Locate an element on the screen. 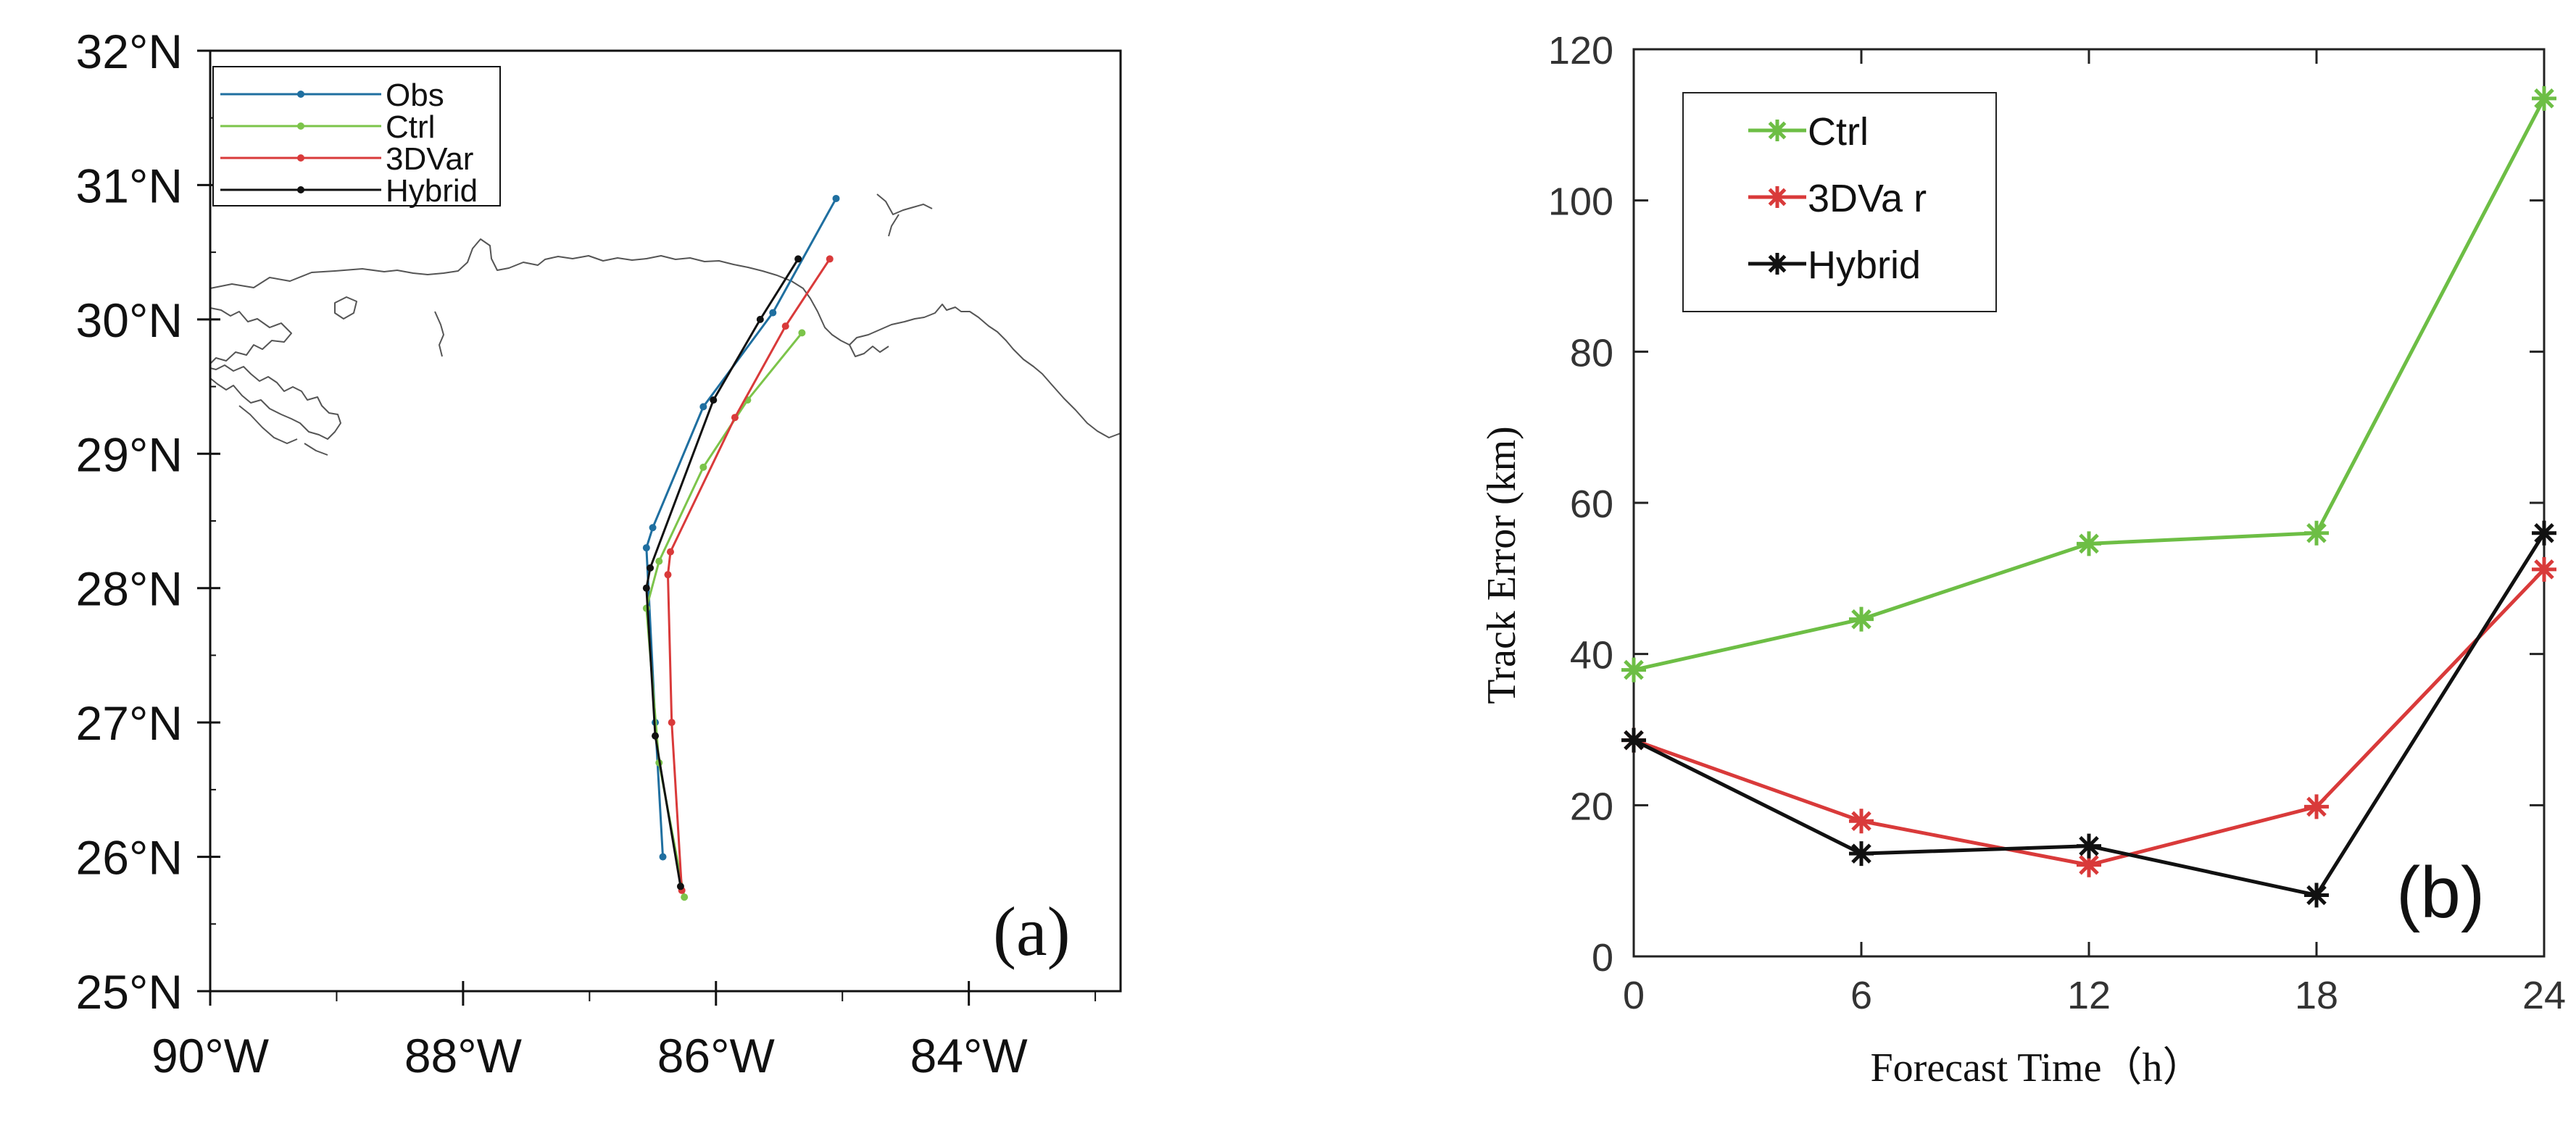 Image resolution: width=2576 pixels, height=1131 pixels. lake is located at coordinates (345, 308).